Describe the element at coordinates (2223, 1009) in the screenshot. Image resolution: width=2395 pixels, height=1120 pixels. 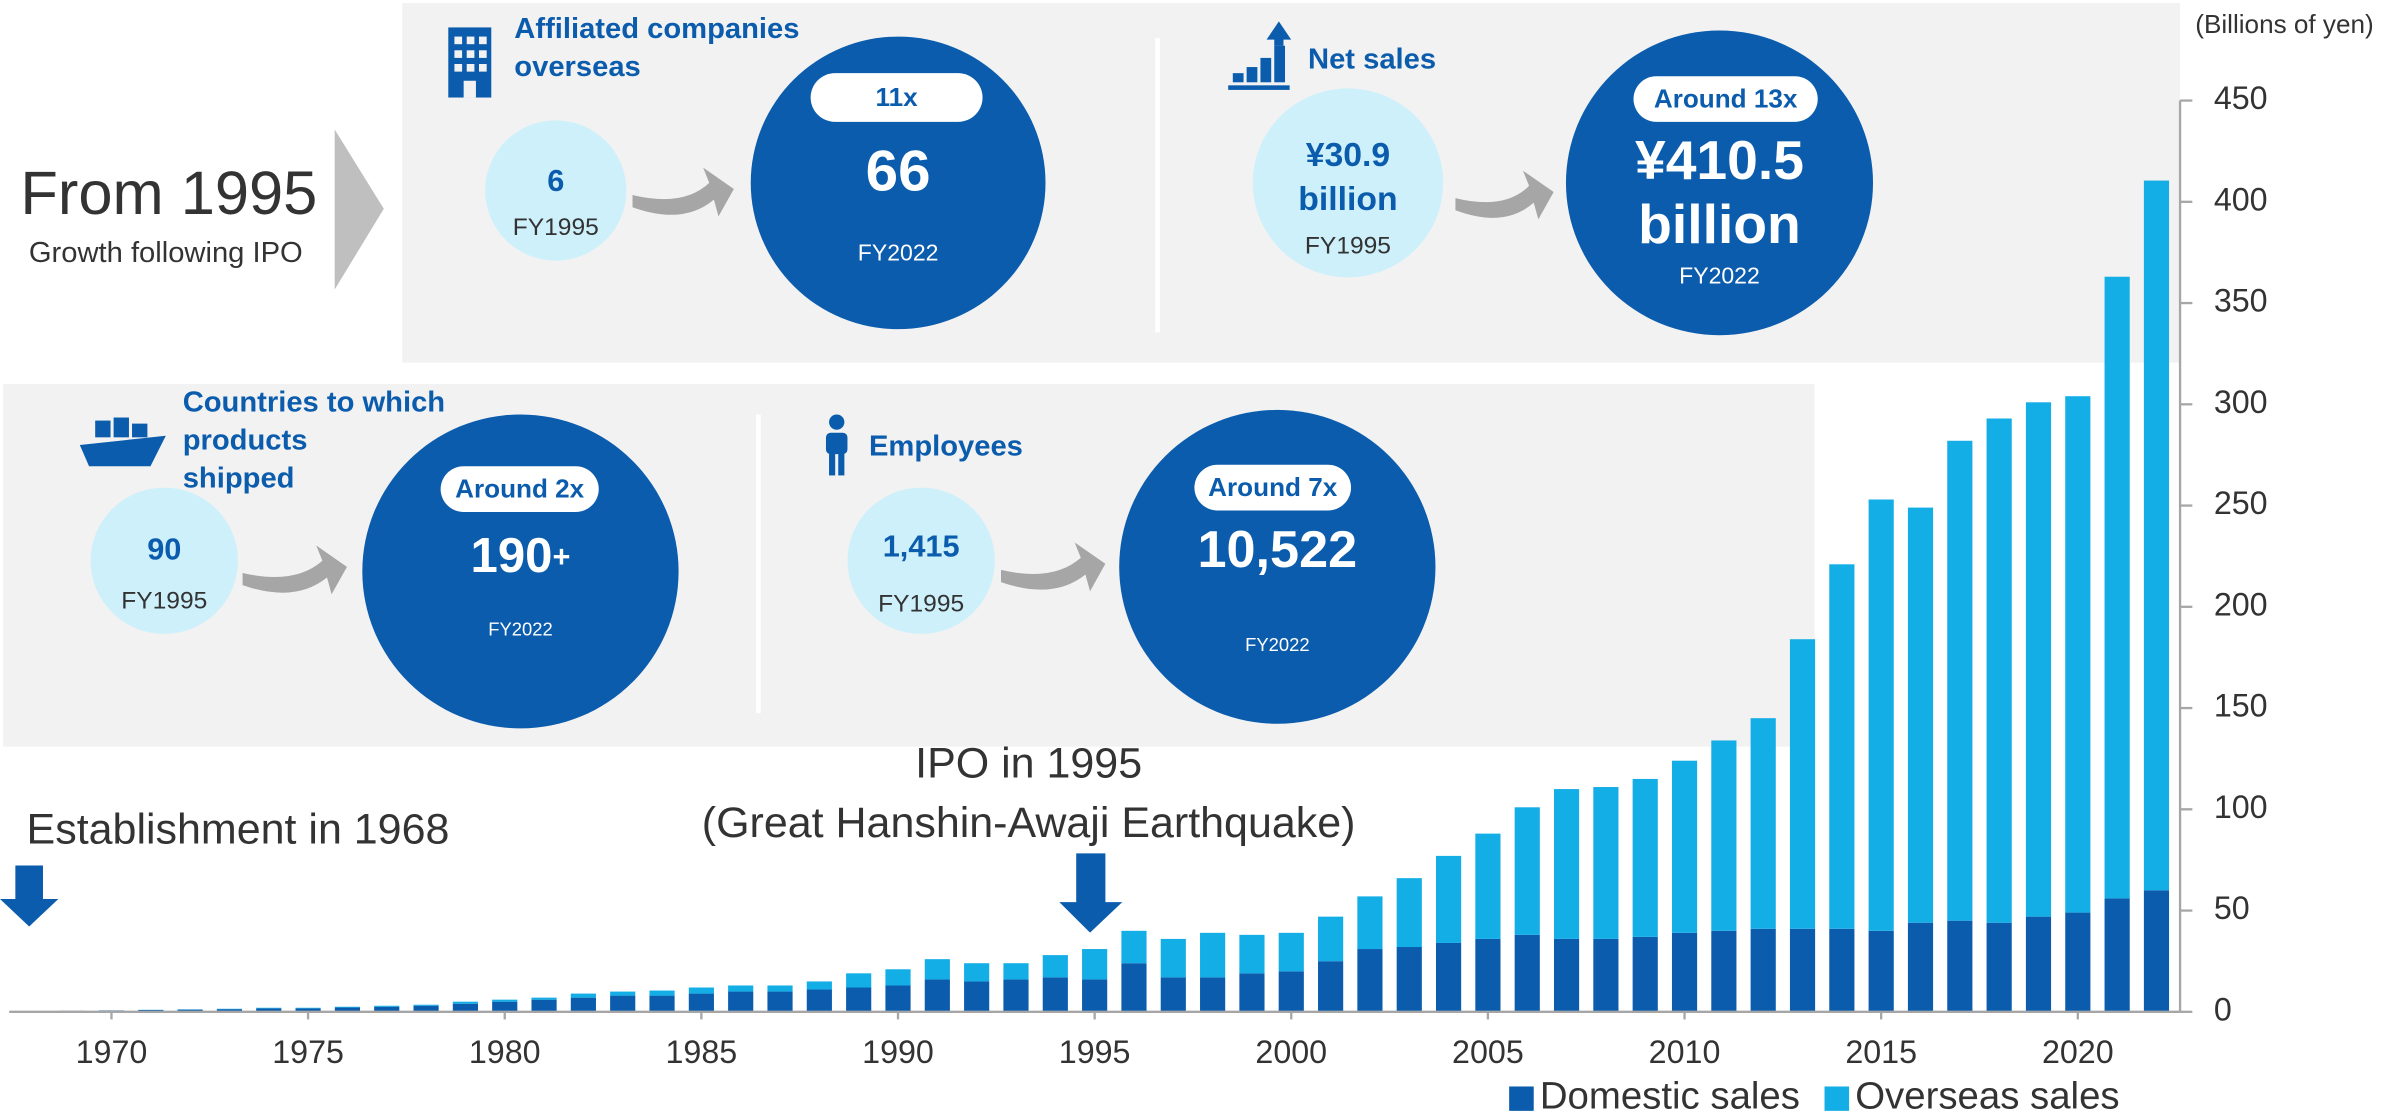
I see `y-tick-label: 0` at that location.